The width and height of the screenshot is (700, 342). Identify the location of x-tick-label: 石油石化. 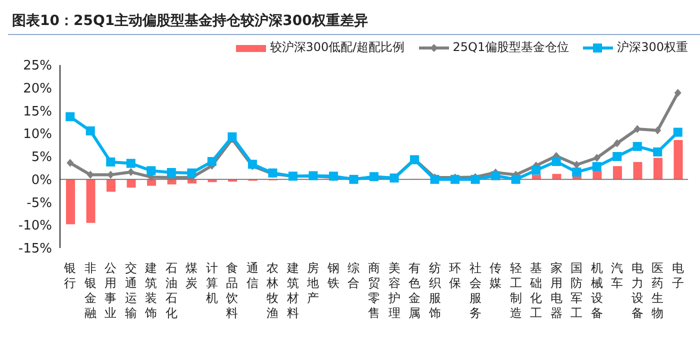
(171, 290).